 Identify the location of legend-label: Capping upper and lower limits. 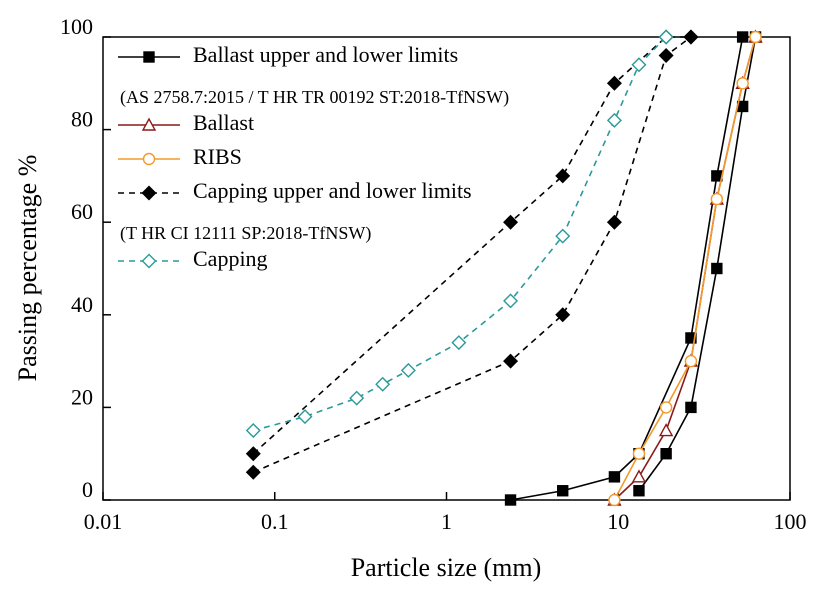
(332, 190).